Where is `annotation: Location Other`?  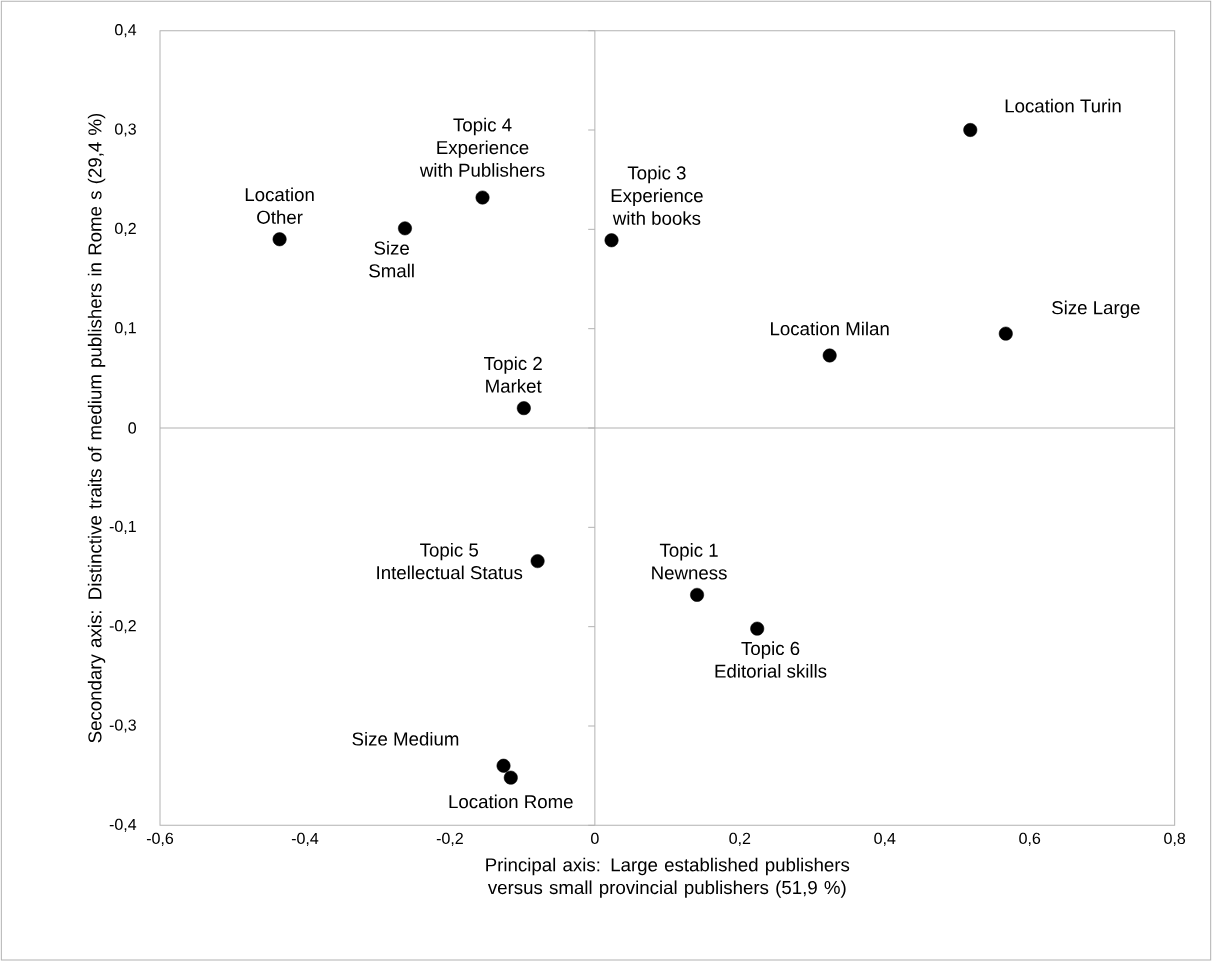
annotation: Location Other is located at coordinates (279, 205).